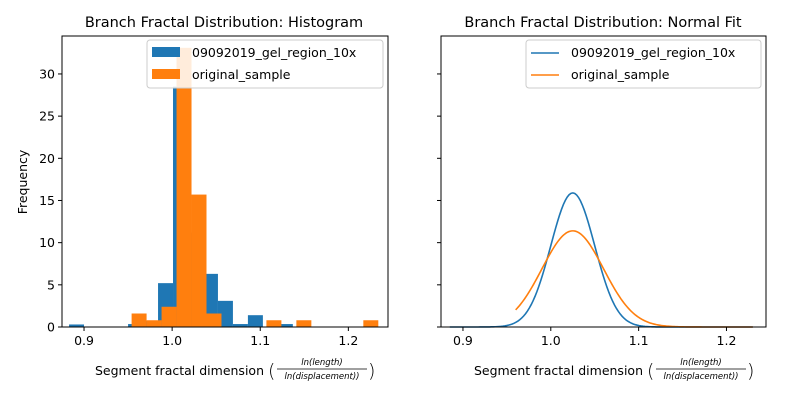 This screenshot has height=400, width=800. Describe the element at coordinates (260, 340) in the screenshot. I see `histogram-x-tick-label: 1.1` at that location.